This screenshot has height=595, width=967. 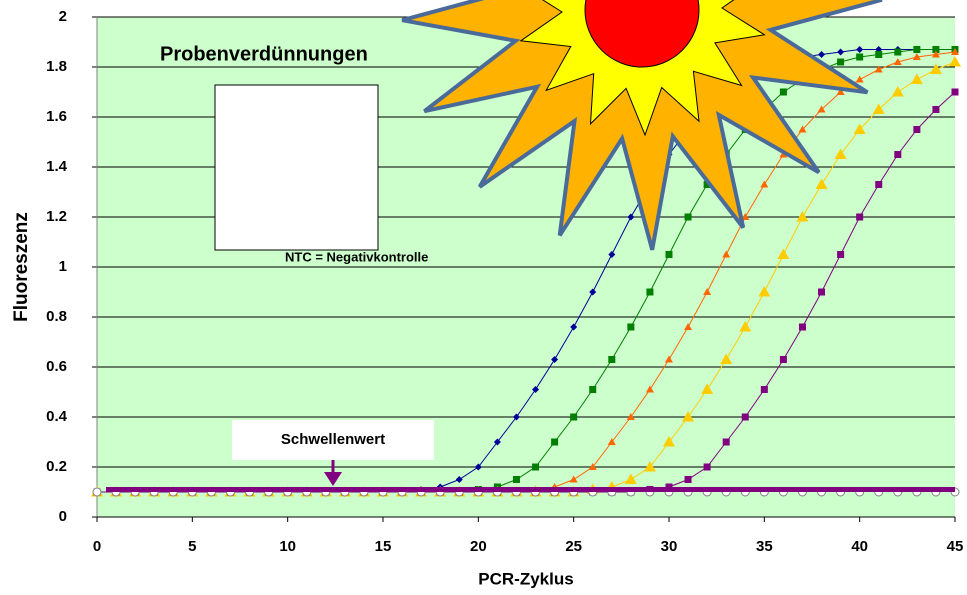 I want to click on y-tick-label: 0.6, so click(x=56, y=366).